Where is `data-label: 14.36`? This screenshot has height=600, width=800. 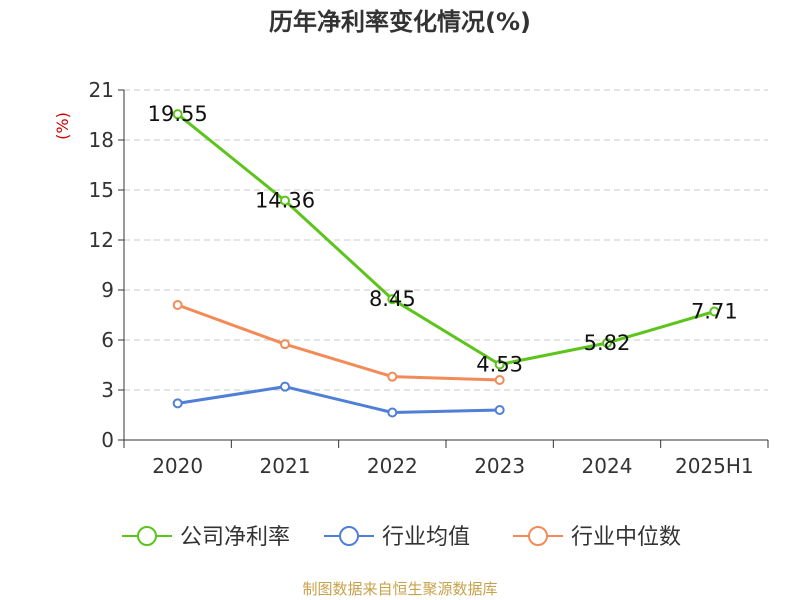 data-label: 14.36 is located at coordinates (285, 201).